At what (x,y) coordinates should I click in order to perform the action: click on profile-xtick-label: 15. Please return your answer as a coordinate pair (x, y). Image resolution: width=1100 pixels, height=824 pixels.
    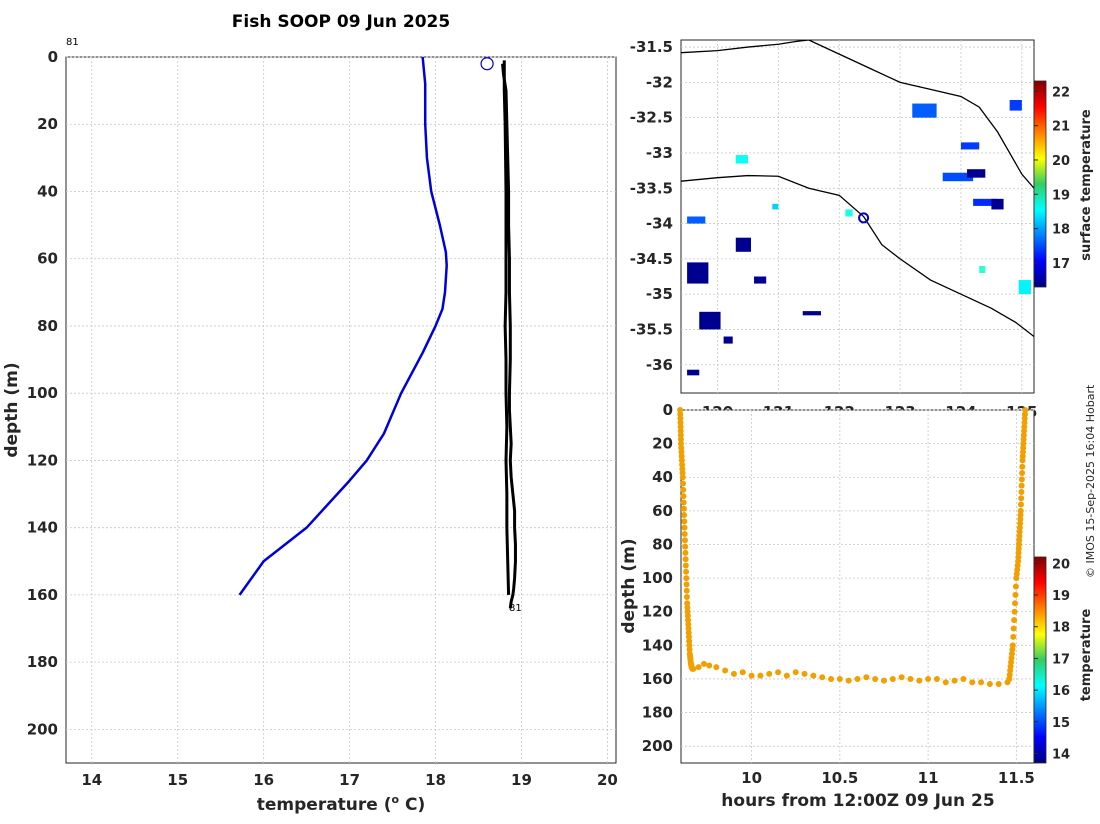
    Looking at the image, I should click on (177, 780).